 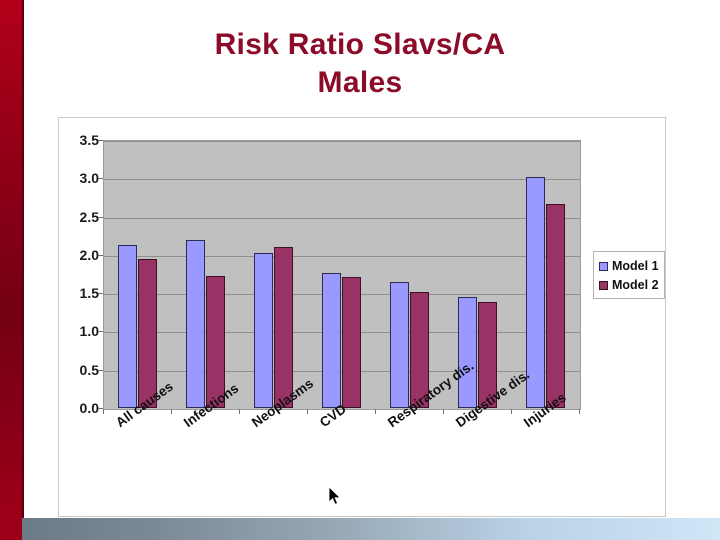 I want to click on y-axis-tick-label: 3.5, so click(x=89, y=140).